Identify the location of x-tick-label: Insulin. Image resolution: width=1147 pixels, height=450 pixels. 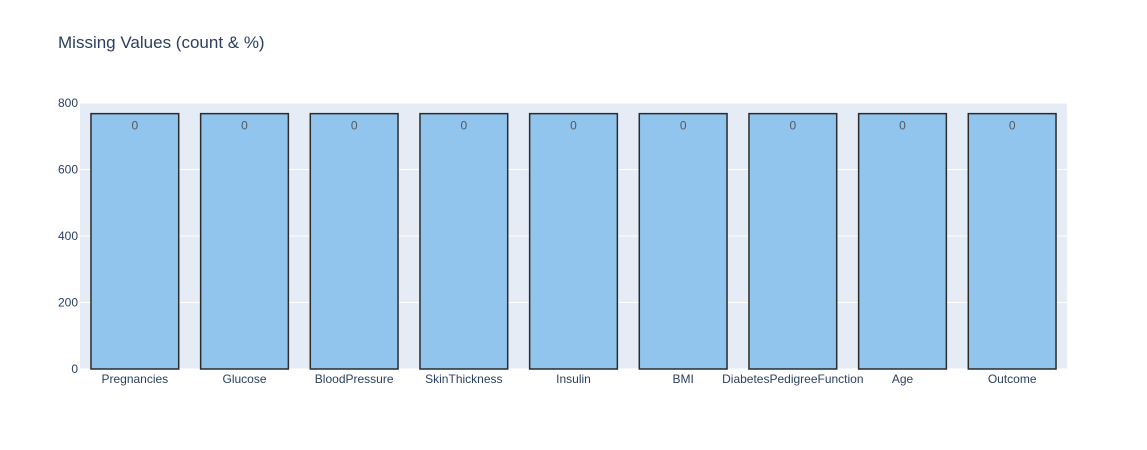
(573, 379).